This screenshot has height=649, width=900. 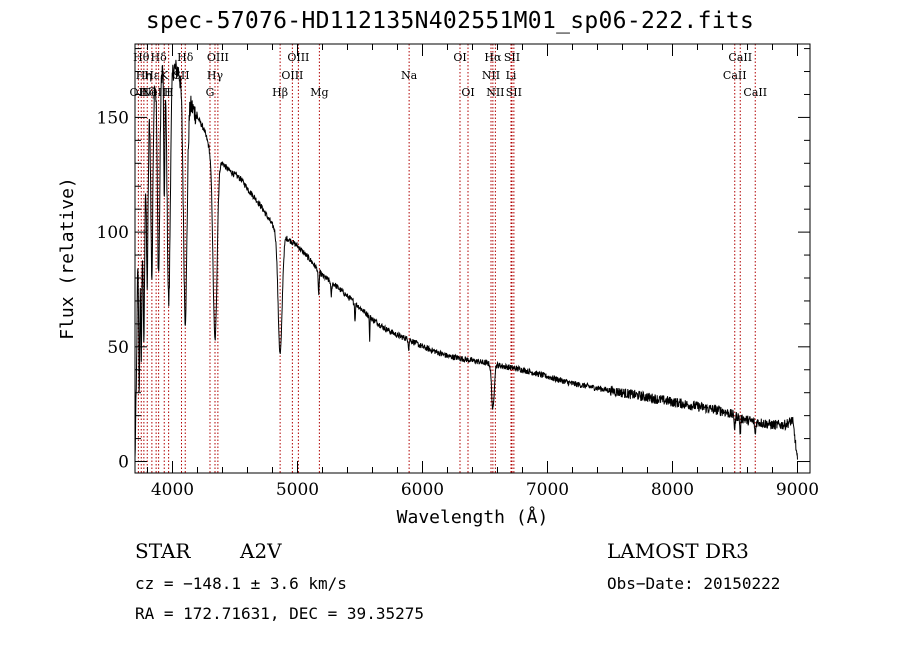 I want to click on x-tick-label: 4000, so click(x=172, y=490).